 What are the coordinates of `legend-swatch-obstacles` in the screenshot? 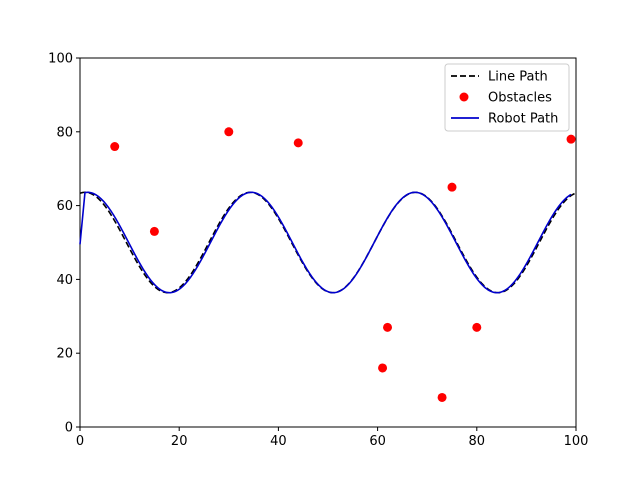 It's located at (464, 97).